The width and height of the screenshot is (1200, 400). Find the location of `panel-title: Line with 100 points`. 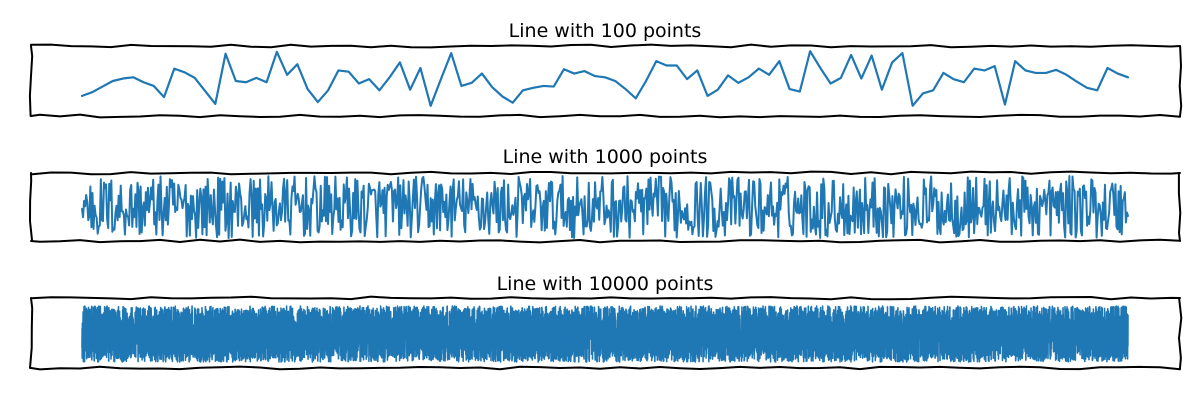

panel-title: Line with 100 points is located at coordinates (605, 31).